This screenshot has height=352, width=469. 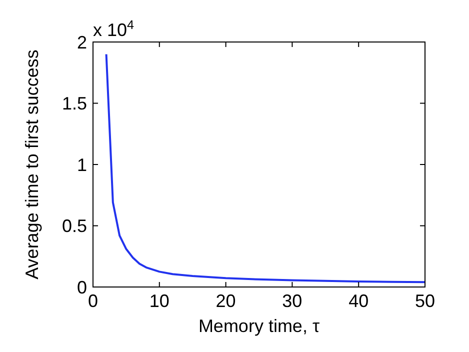 I want to click on y-tick-label: 1.5, so click(x=74, y=104).